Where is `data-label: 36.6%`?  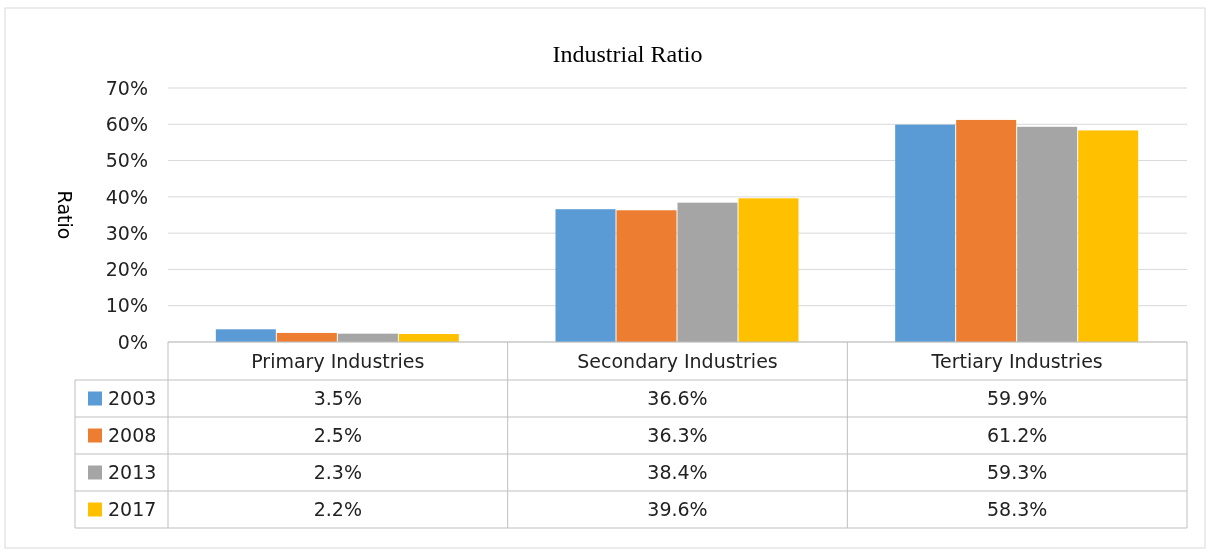
data-label: 36.6% is located at coordinates (677, 398).